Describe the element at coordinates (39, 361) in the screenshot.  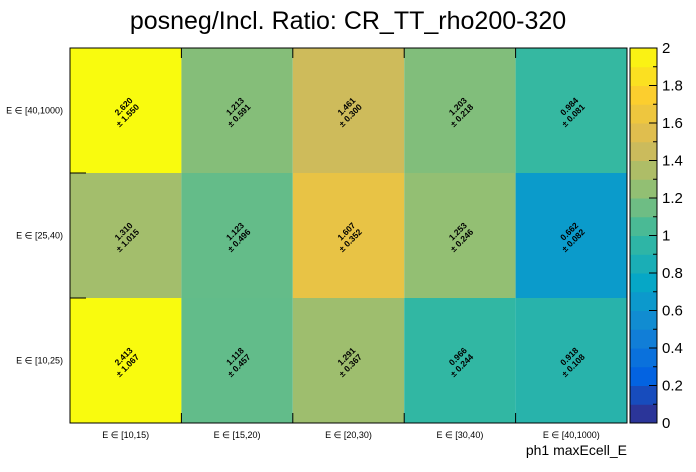
I see `y-tick-label: E ∈ [10,25)` at that location.